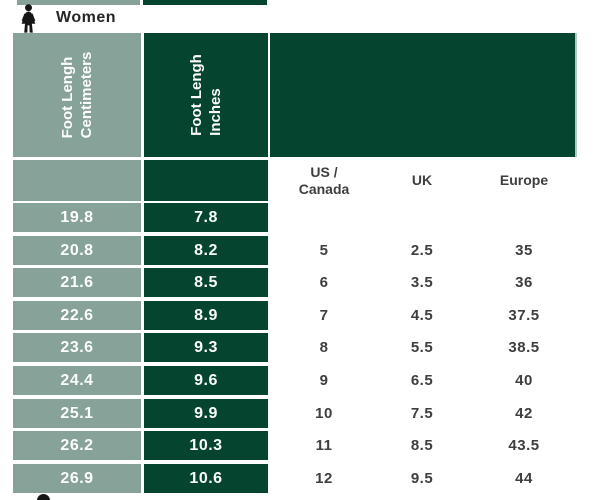  Describe the element at coordinates (324, 250) in the screenshot. I see `us-size-value: 5` at that location.